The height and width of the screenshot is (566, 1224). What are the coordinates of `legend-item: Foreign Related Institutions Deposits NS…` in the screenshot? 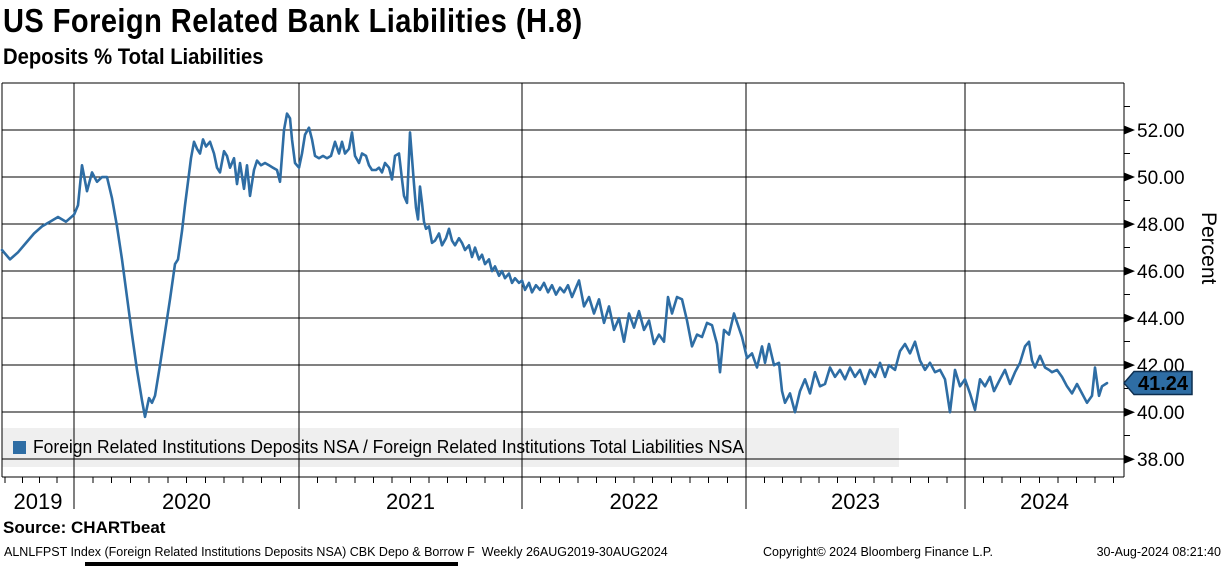 It's located at (450, 447).